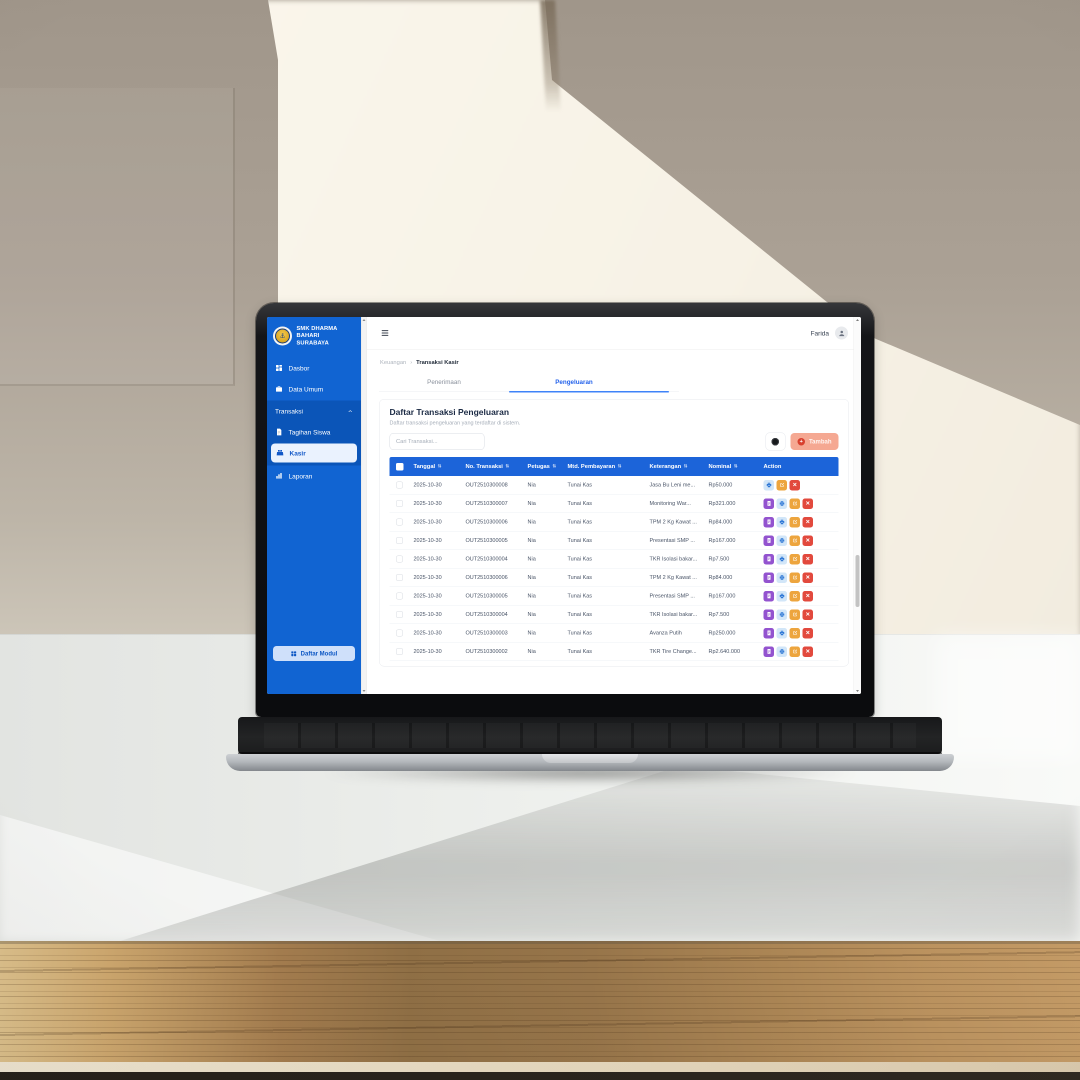 The width and height of the screenshot is (1080, 1080). I want to click on sidebar-item-transaksi: Transaksi, so click(314, 411).